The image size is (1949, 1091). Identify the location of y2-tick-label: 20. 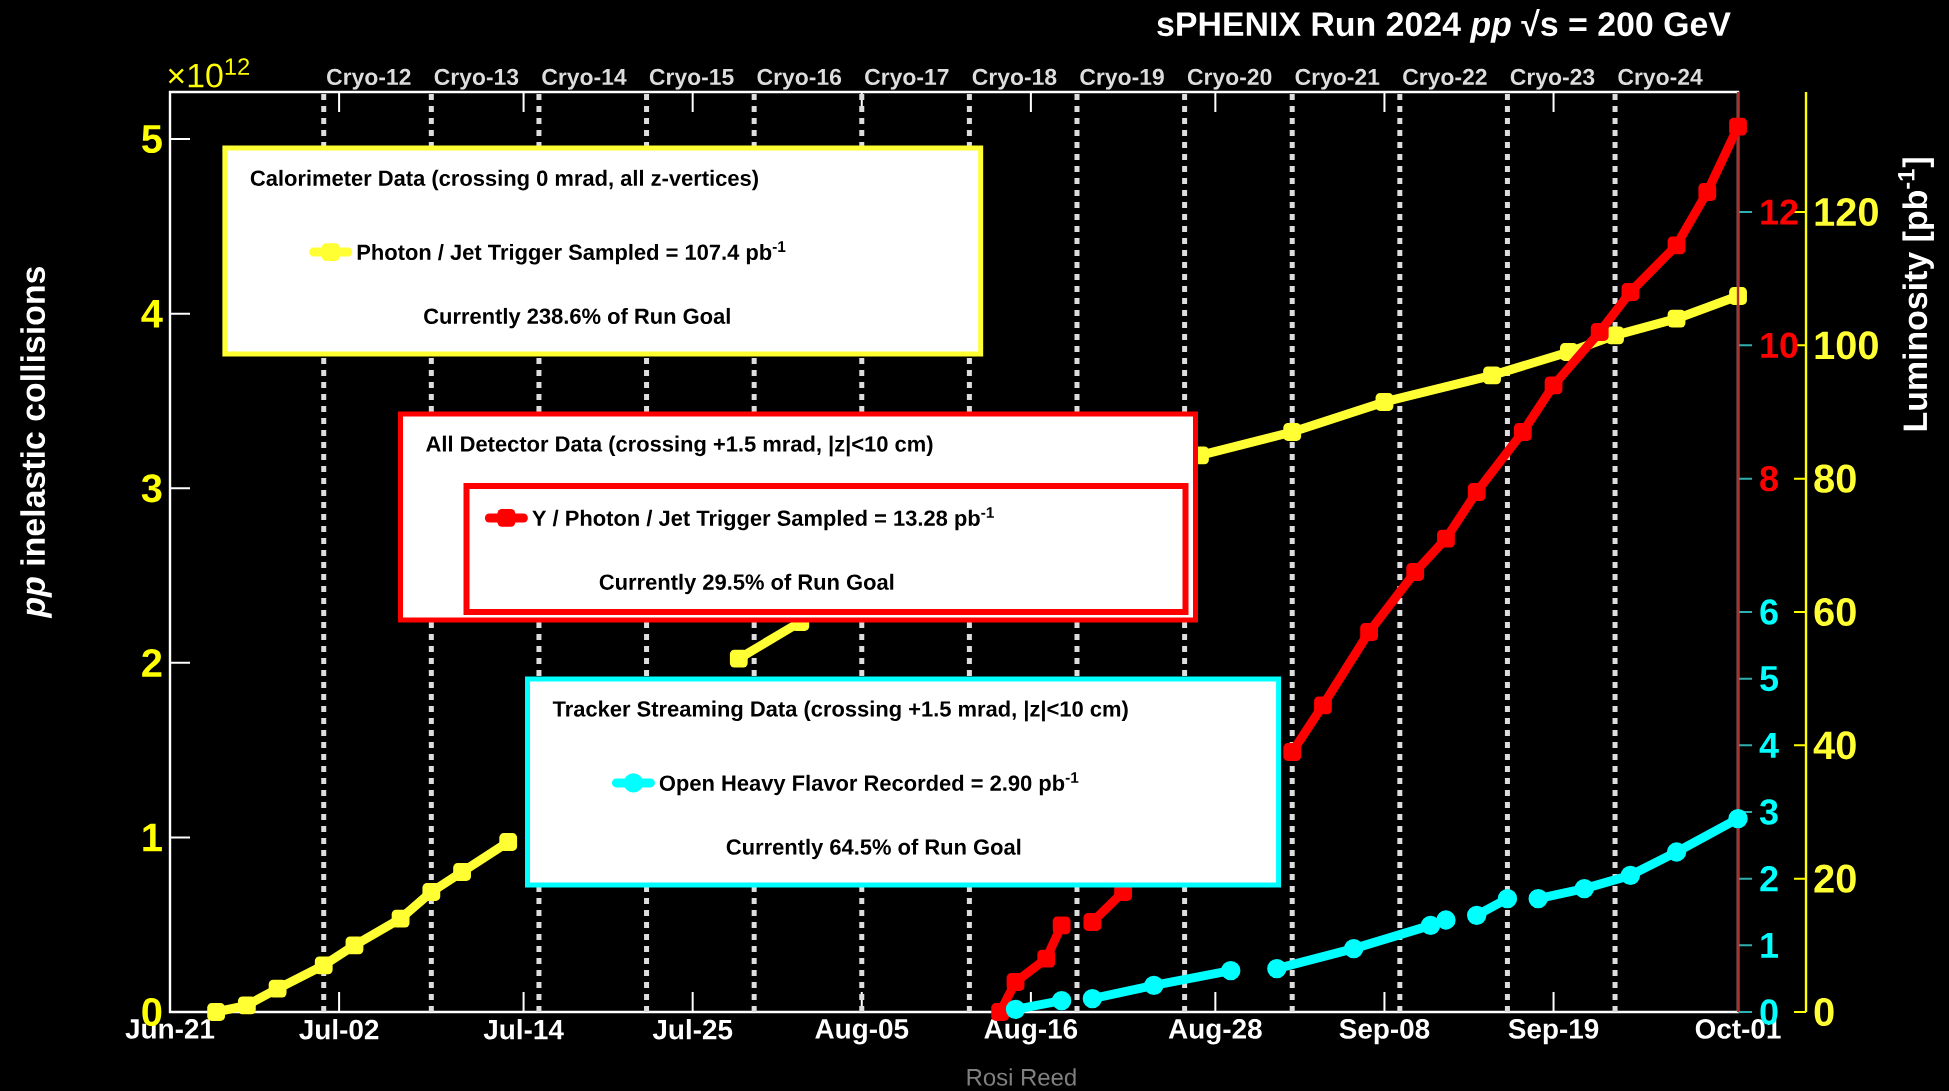
(1835, 878).